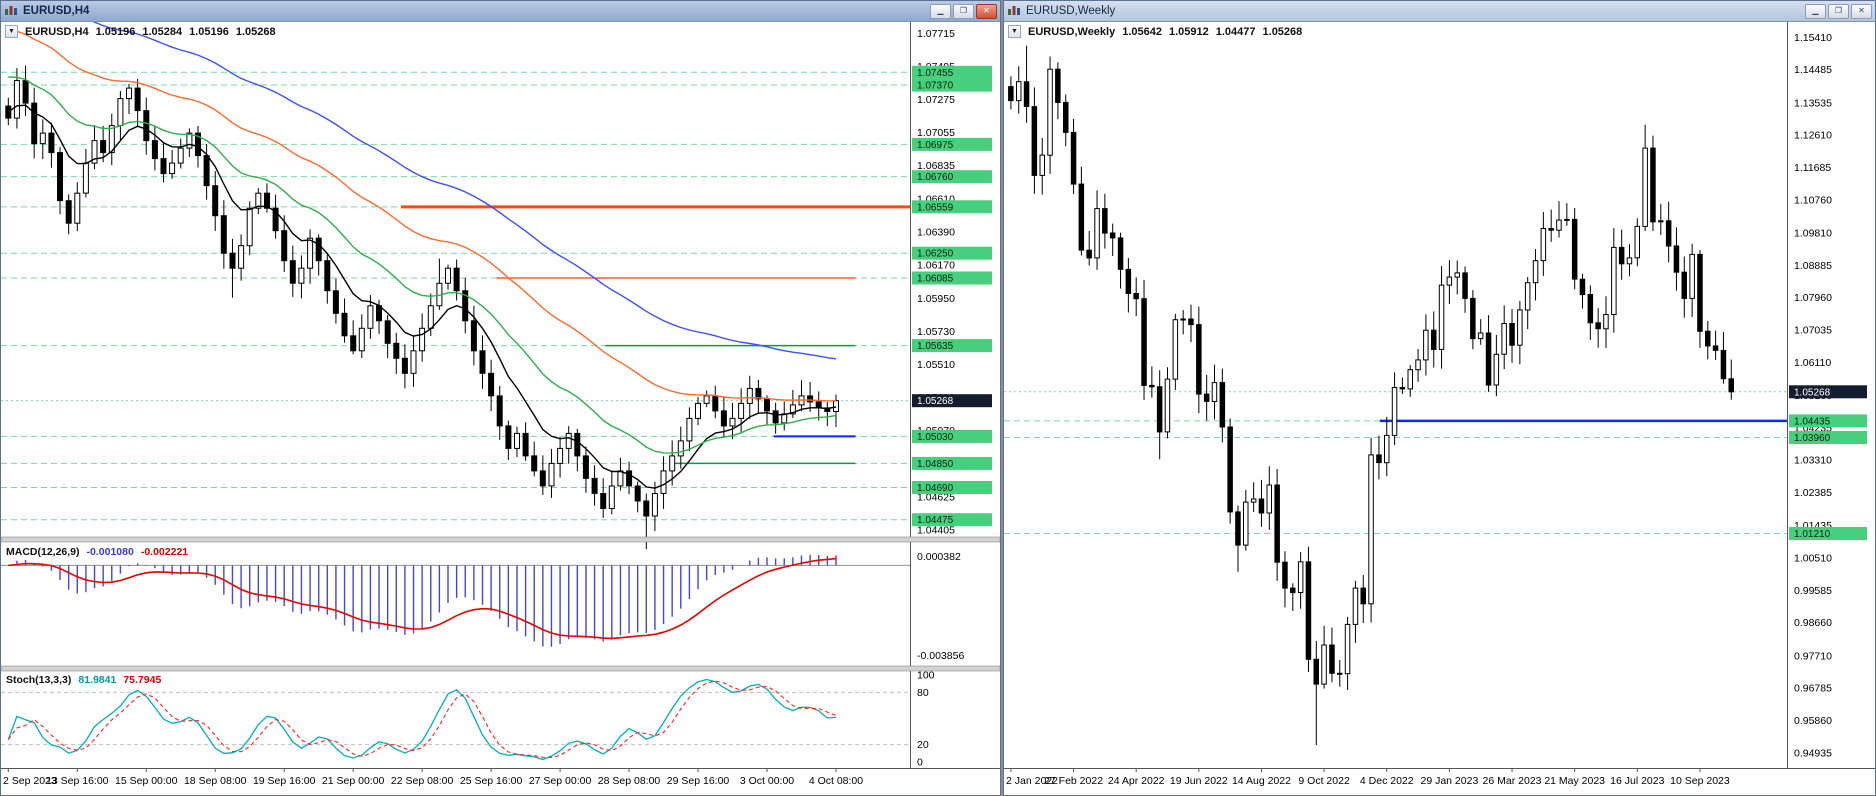 This screenshot has height=796, width=1876. I want to click on svg-text: -0.003856, so click(940, 656).